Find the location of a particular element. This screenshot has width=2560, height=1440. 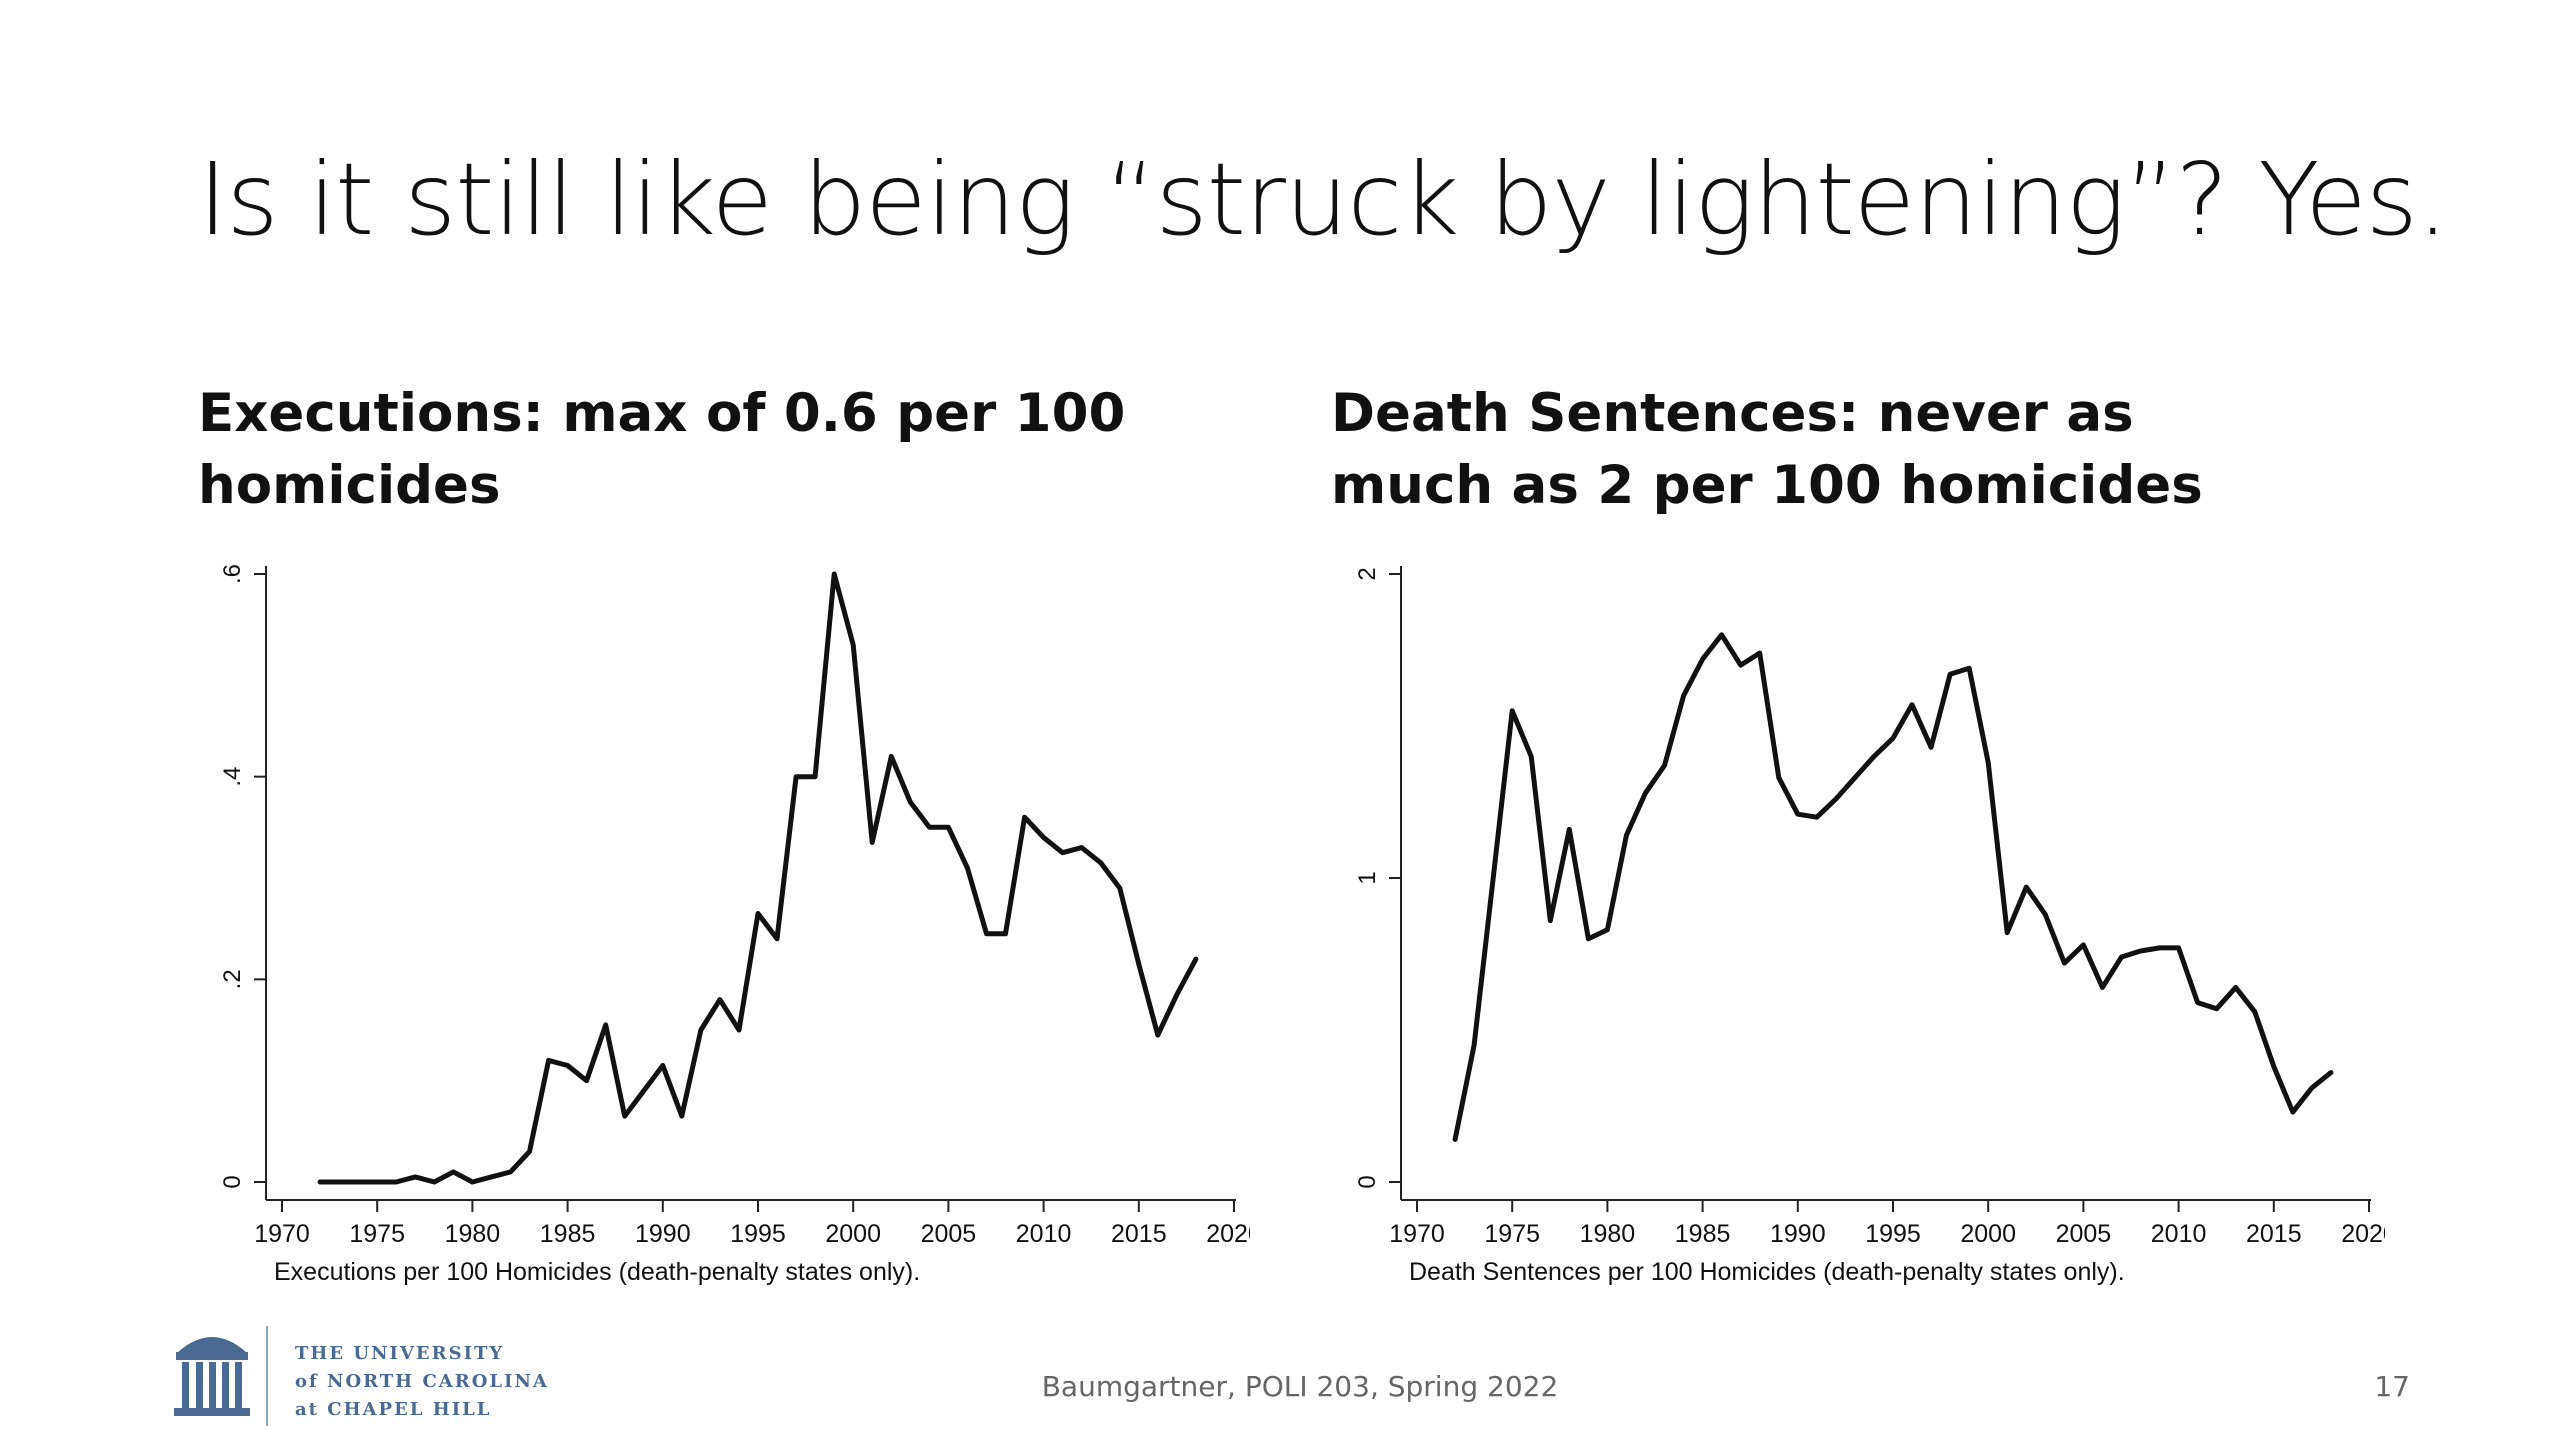

x-tick-label: 1970 is located at coordinates (282, 1234).